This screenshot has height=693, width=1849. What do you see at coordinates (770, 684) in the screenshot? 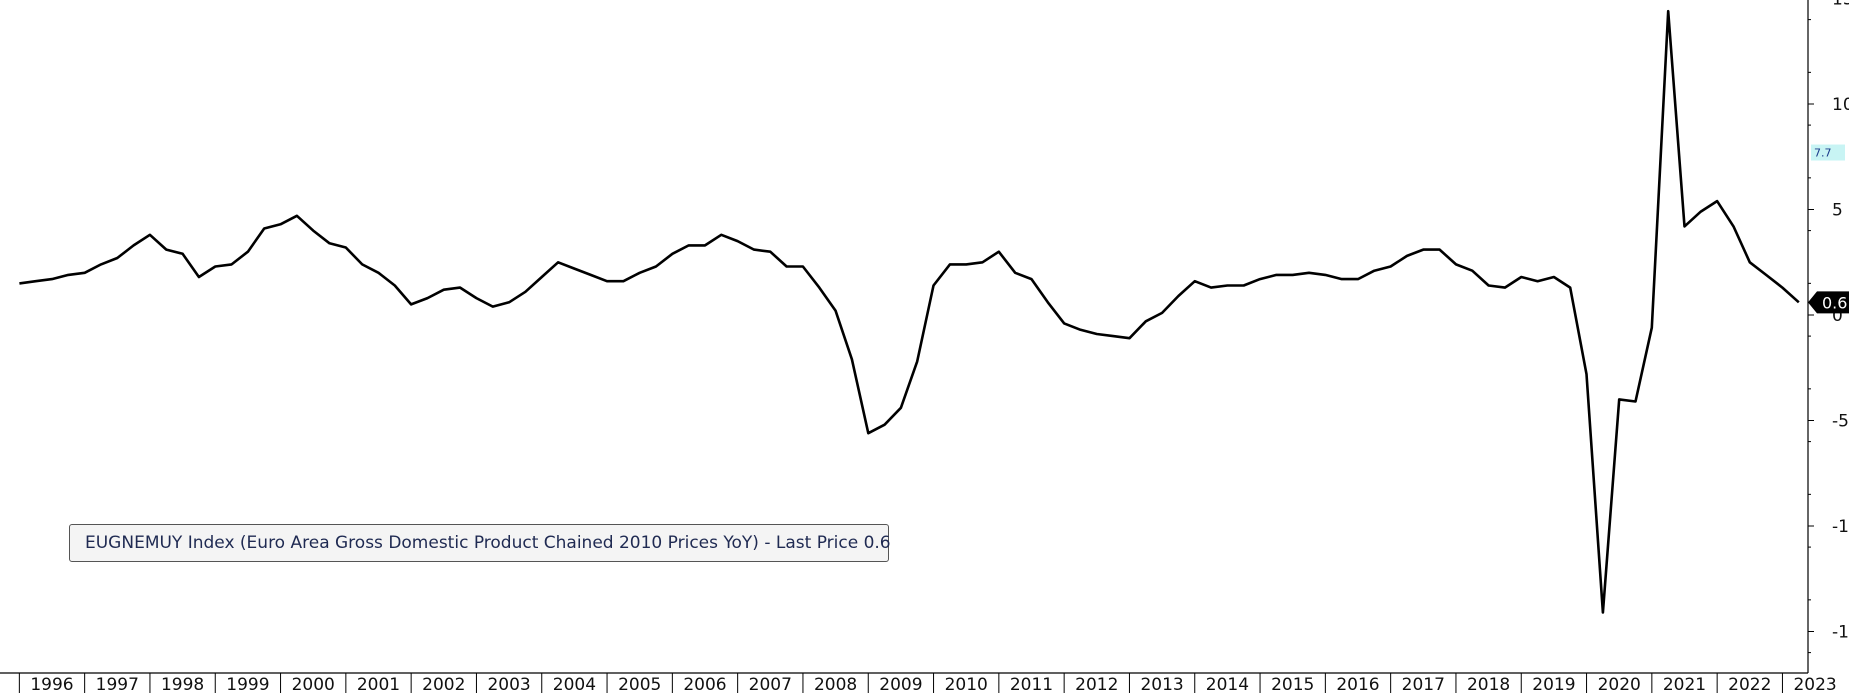
I see `x-tick-label: 2007` at bounding box center [770, 684].